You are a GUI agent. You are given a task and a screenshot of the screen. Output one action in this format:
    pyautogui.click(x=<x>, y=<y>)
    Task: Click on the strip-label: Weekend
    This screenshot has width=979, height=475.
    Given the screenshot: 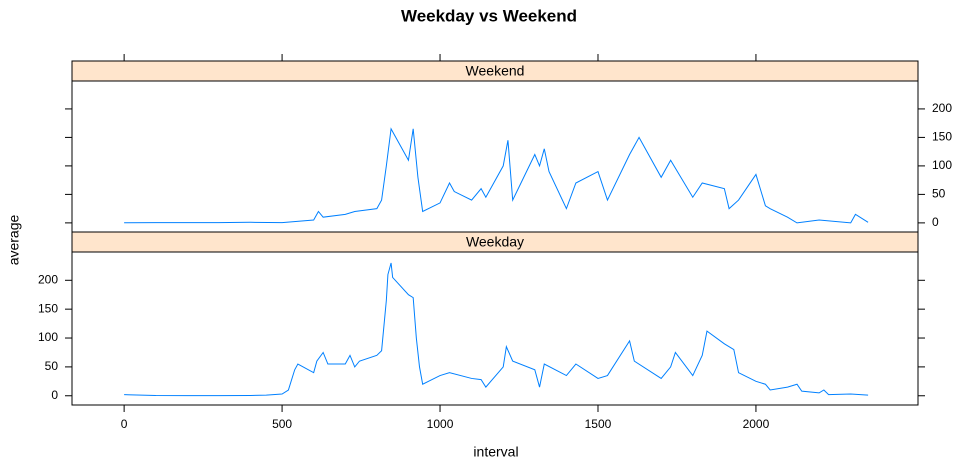 What is the action you would take?
    pyautogui.click(x=495, y=71)
    